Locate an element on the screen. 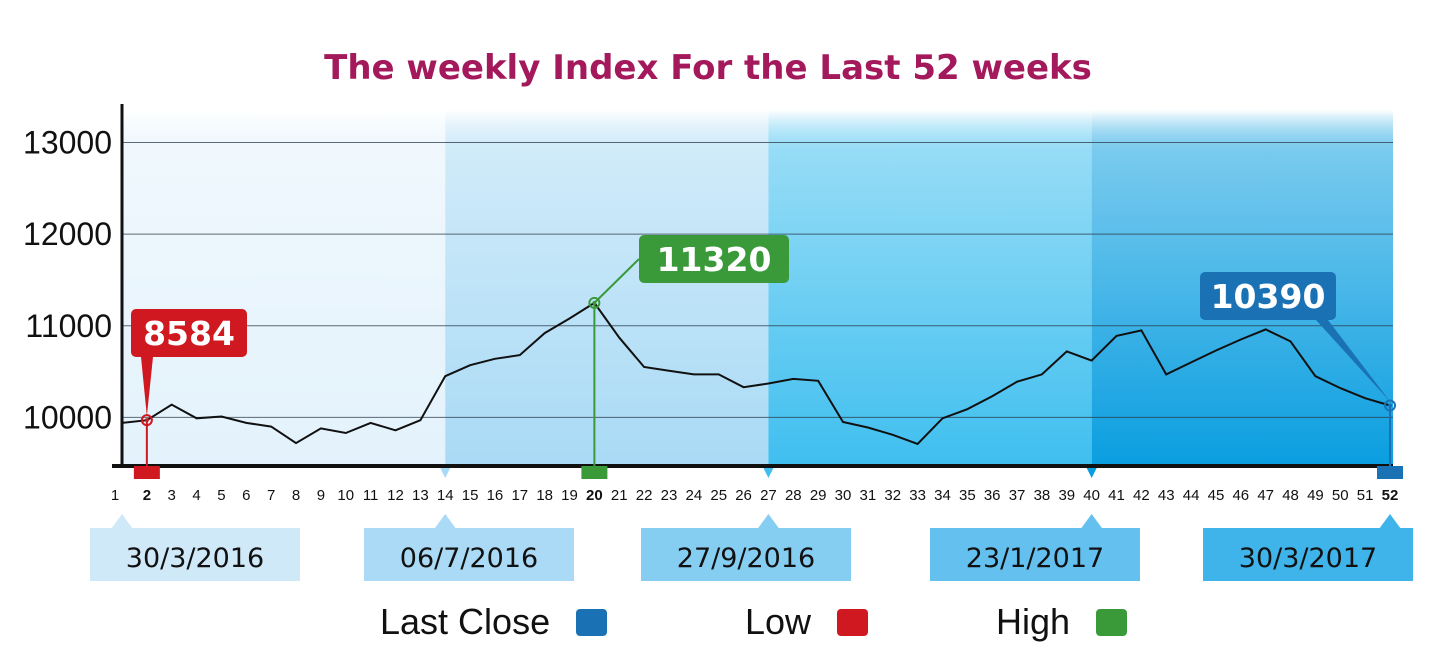 The height and width of the screenshot is (656, 1431). y-tick-11000: 11000 is located at coordinates (68, 326).